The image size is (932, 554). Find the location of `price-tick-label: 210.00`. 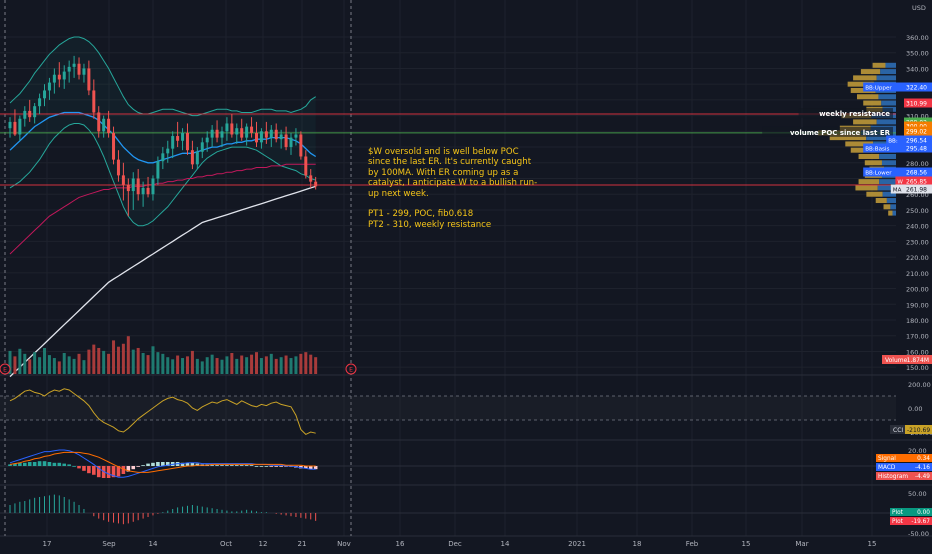

price-tick-label: 210.00 is located at coordinates (917, 274).